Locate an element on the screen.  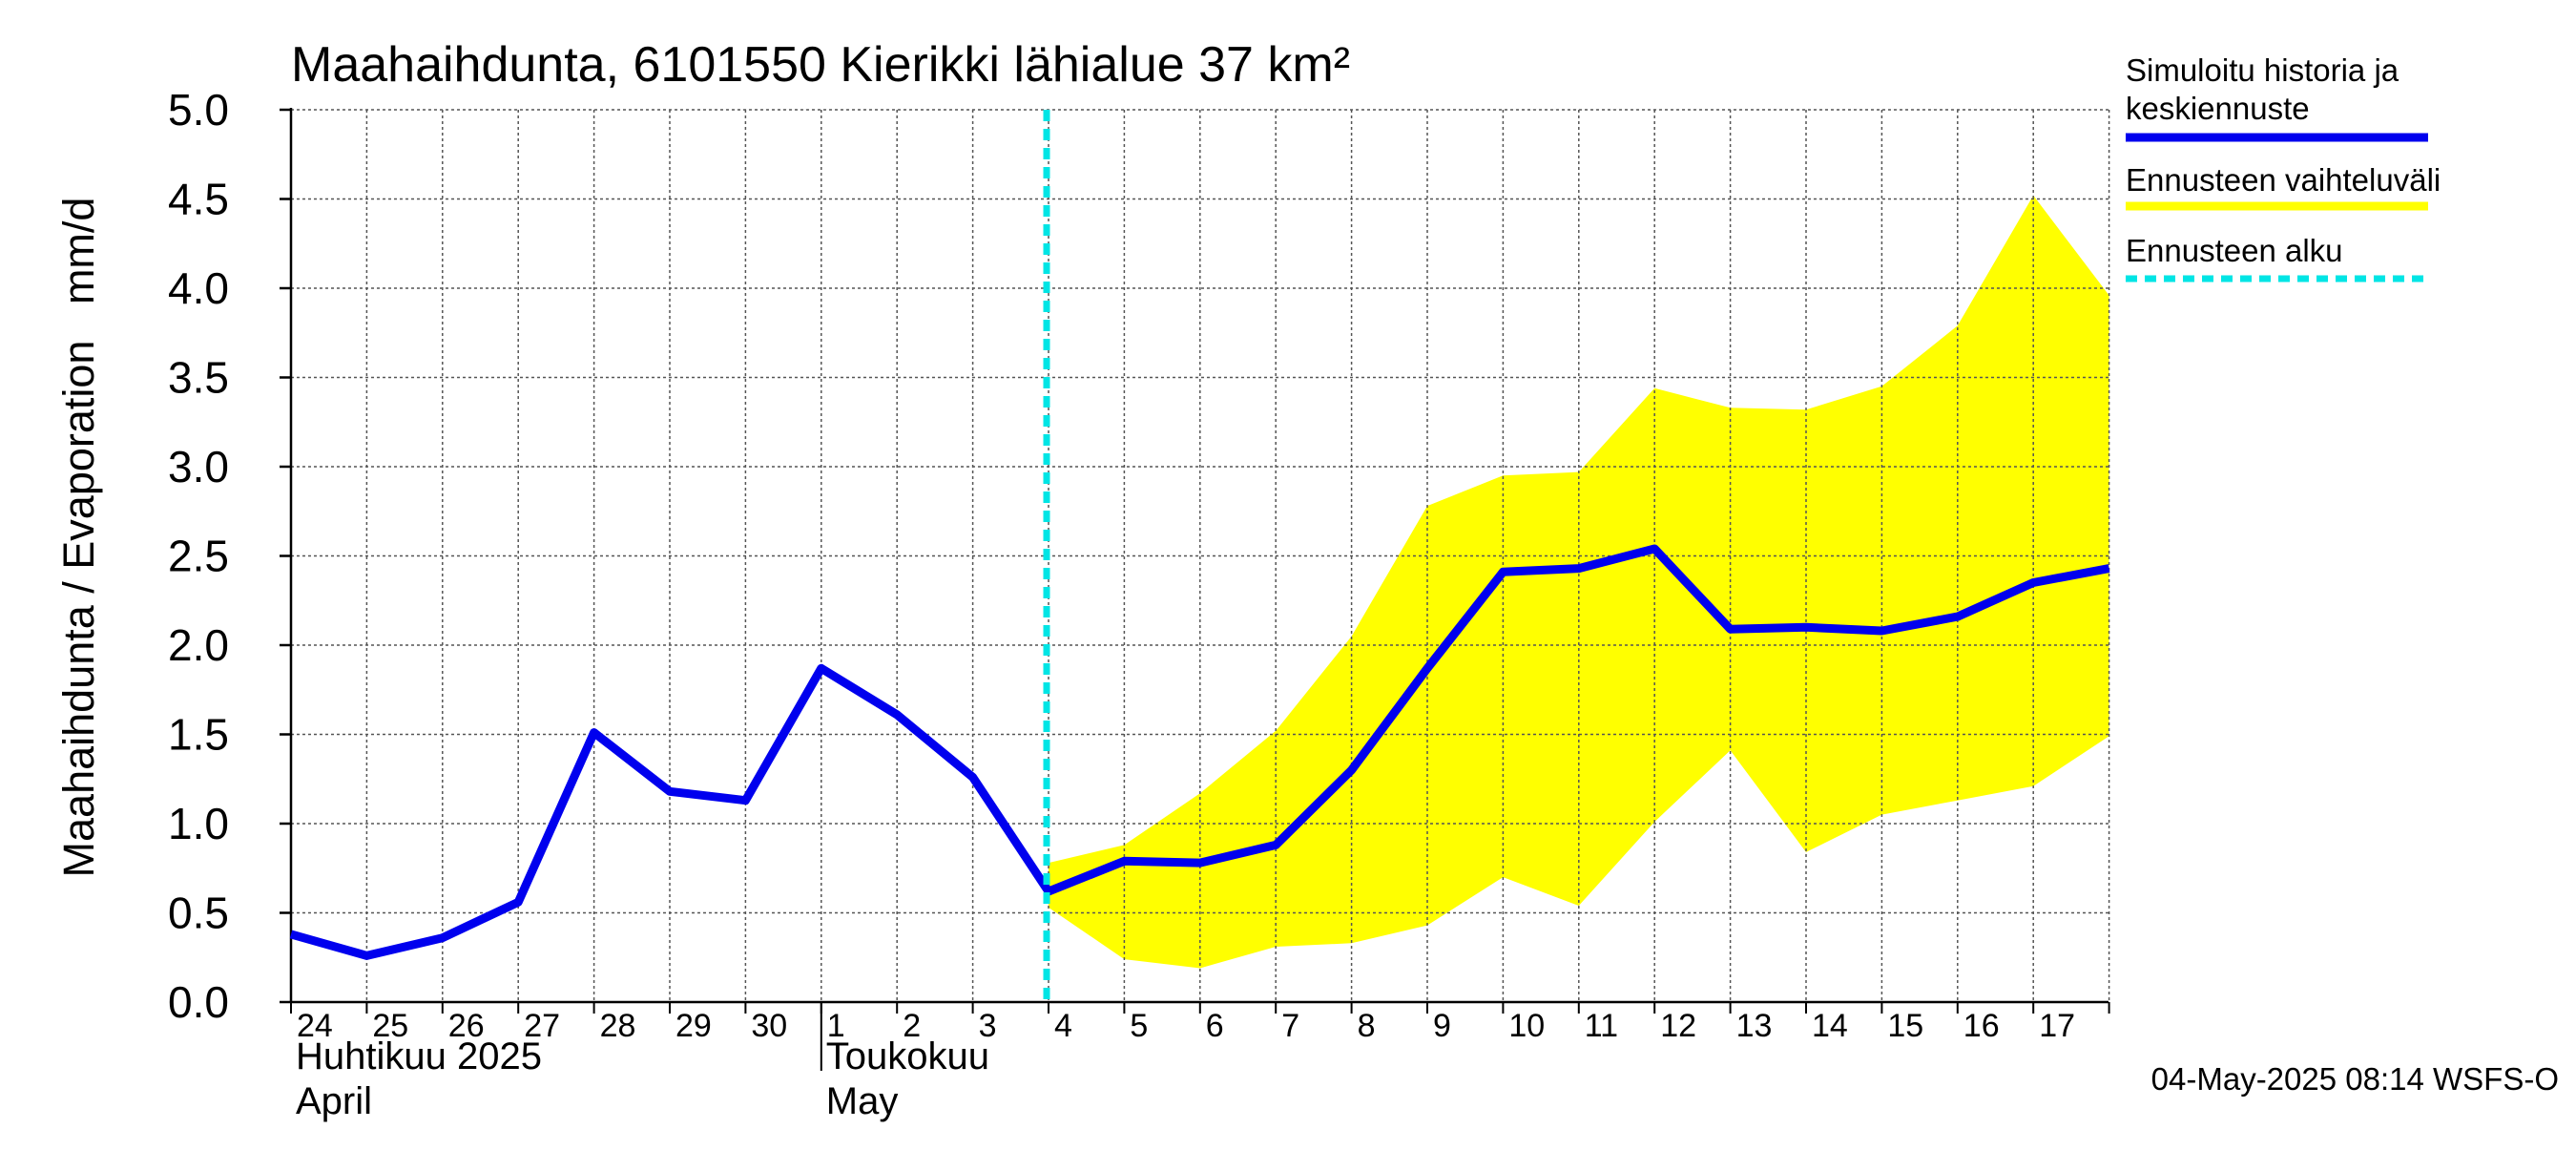
x-tick-label: 28 is located at coordinates (618, 1026).